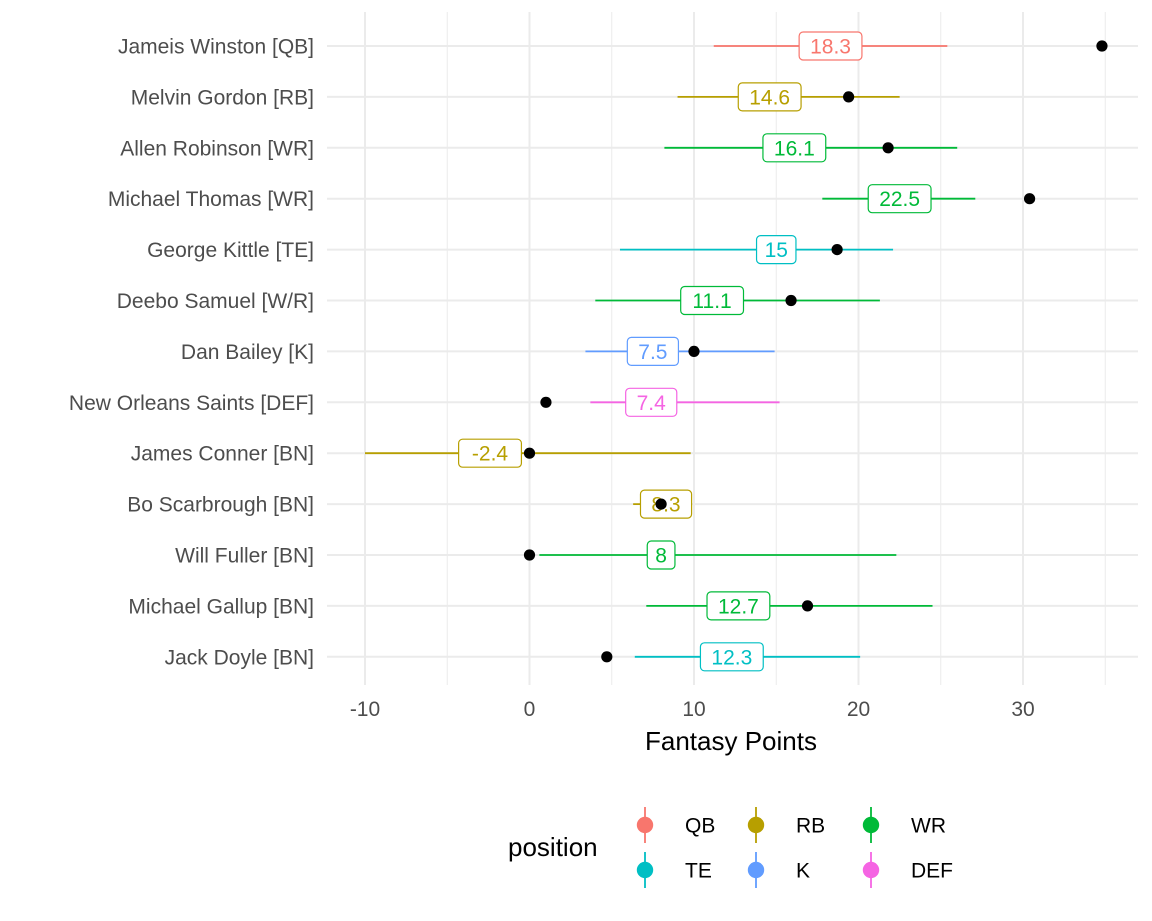  What do you see at coordinates (710, 555) in the screenshot?
I see `player-row: 8` at bounding box center [710, 555].